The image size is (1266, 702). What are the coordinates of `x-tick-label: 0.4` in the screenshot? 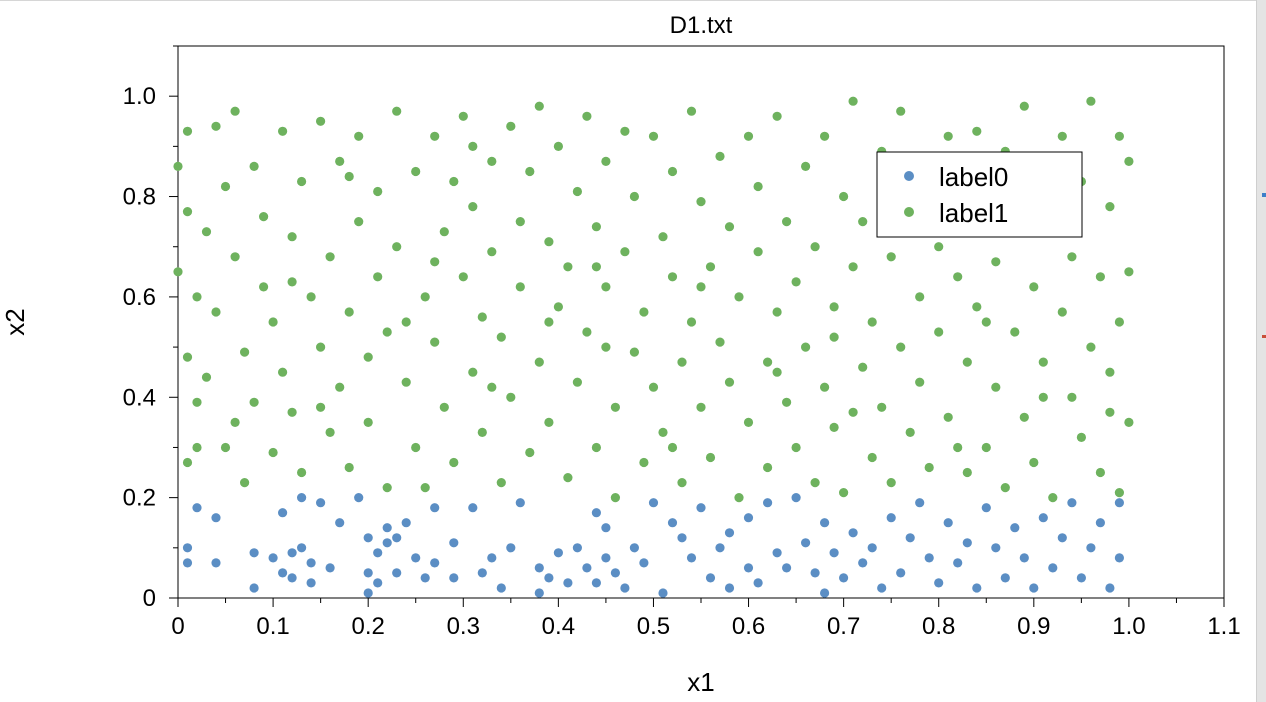 It's located at (558, 626).